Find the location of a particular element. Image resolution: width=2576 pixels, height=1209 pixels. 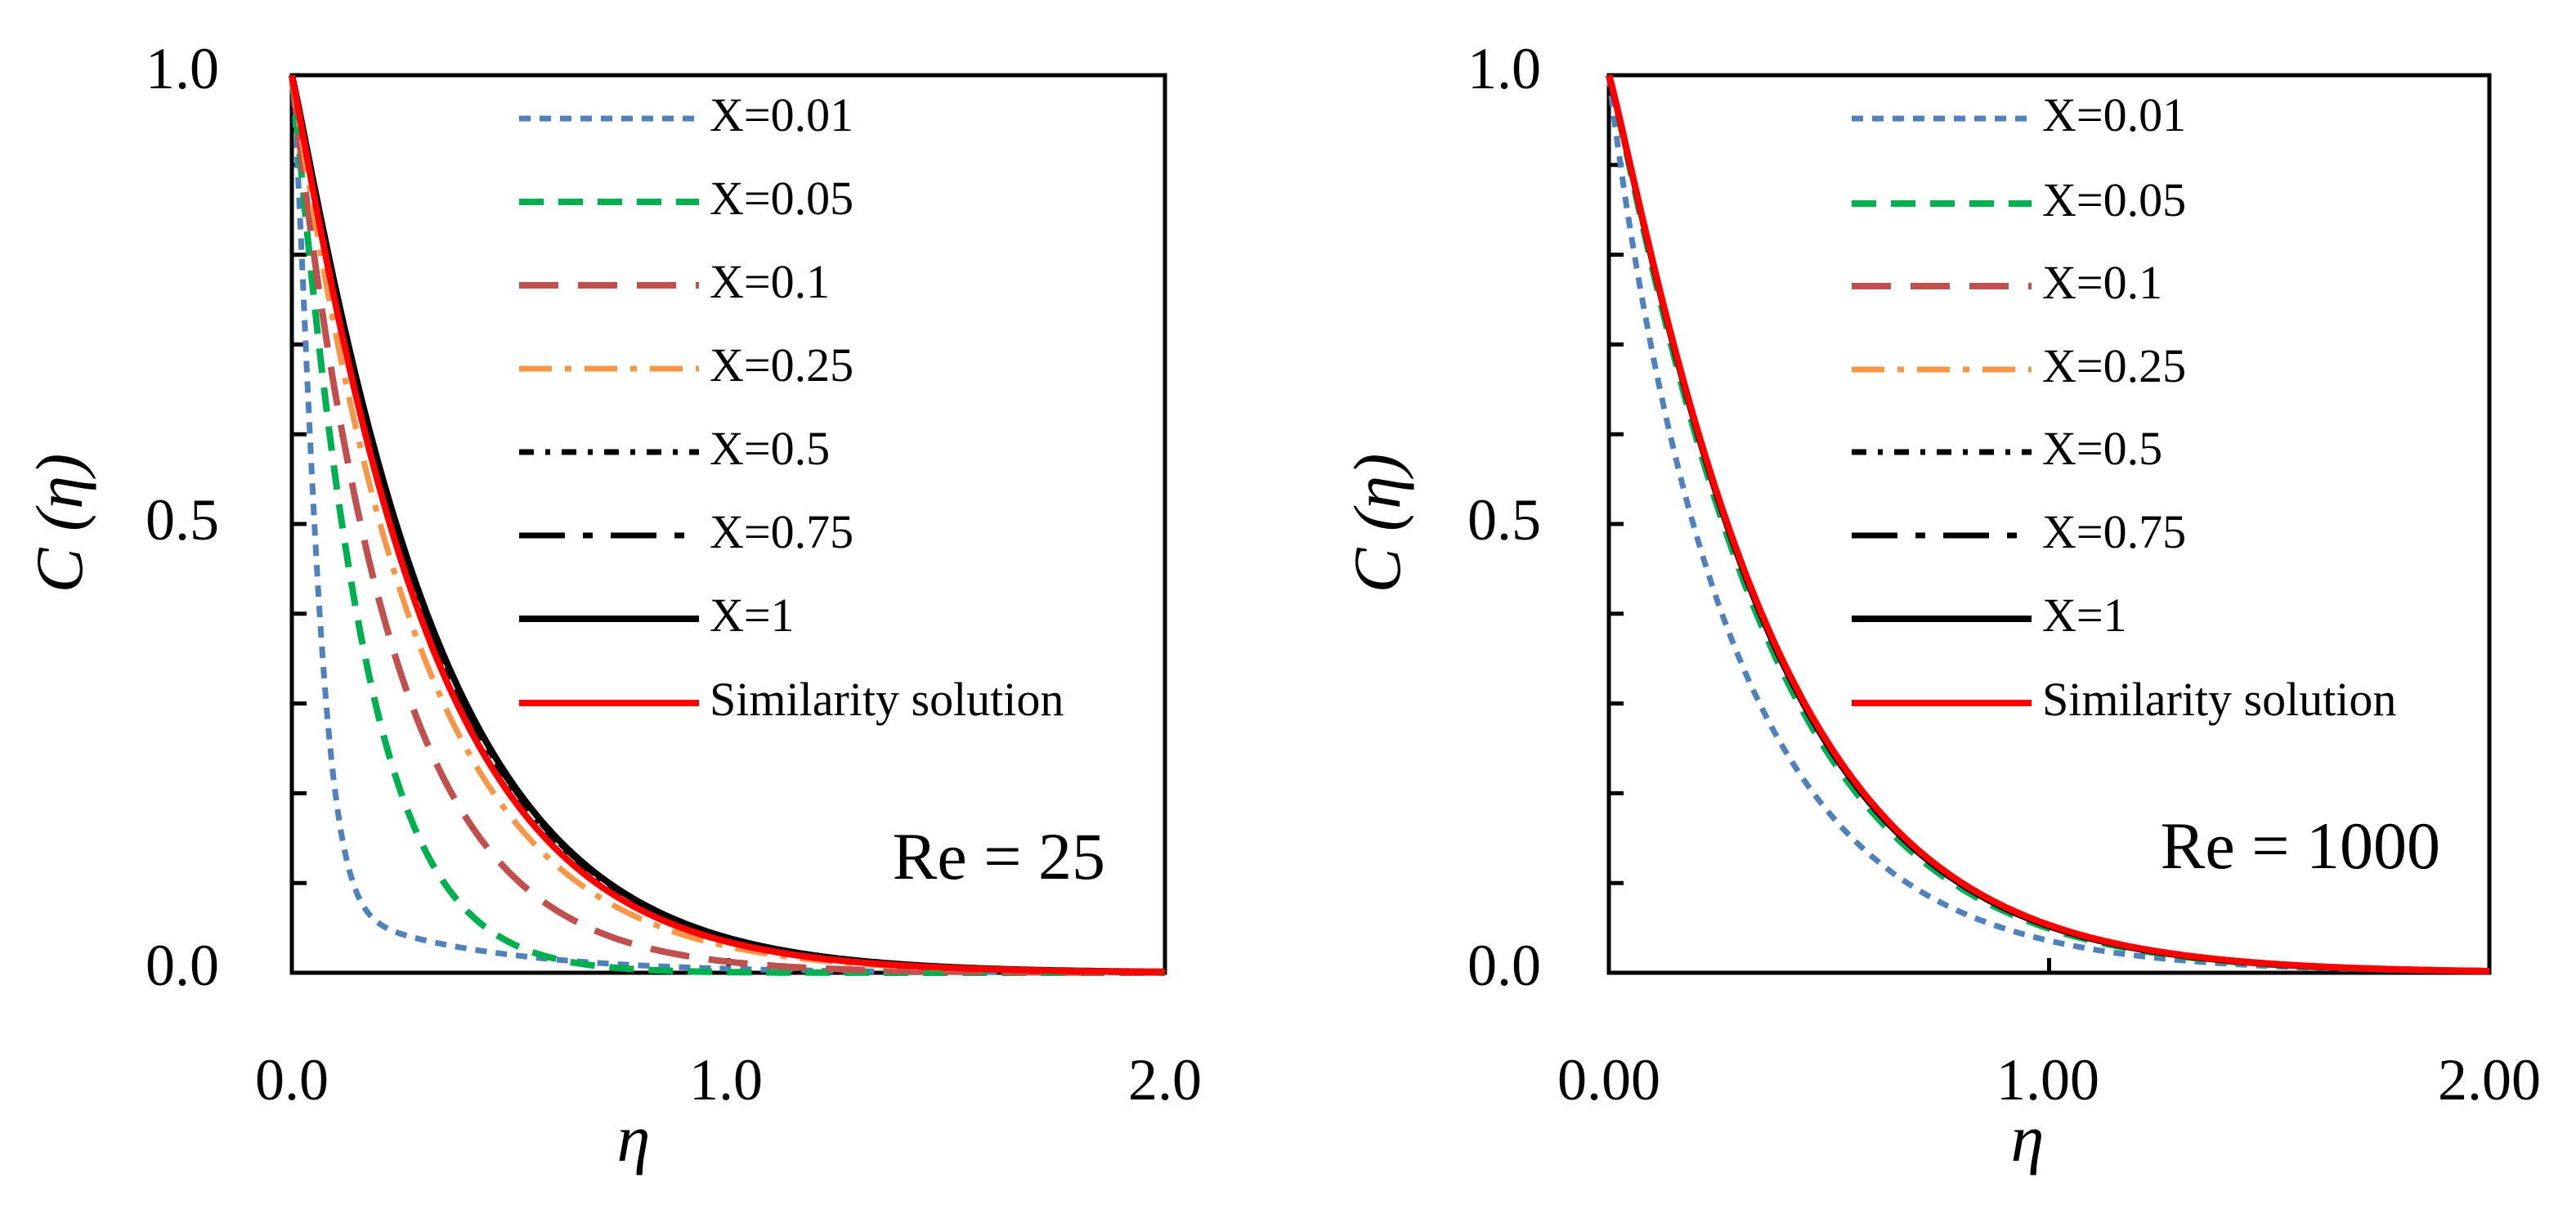

reynolds-annotation: Re = 25 is located at coordinates (999, 856).